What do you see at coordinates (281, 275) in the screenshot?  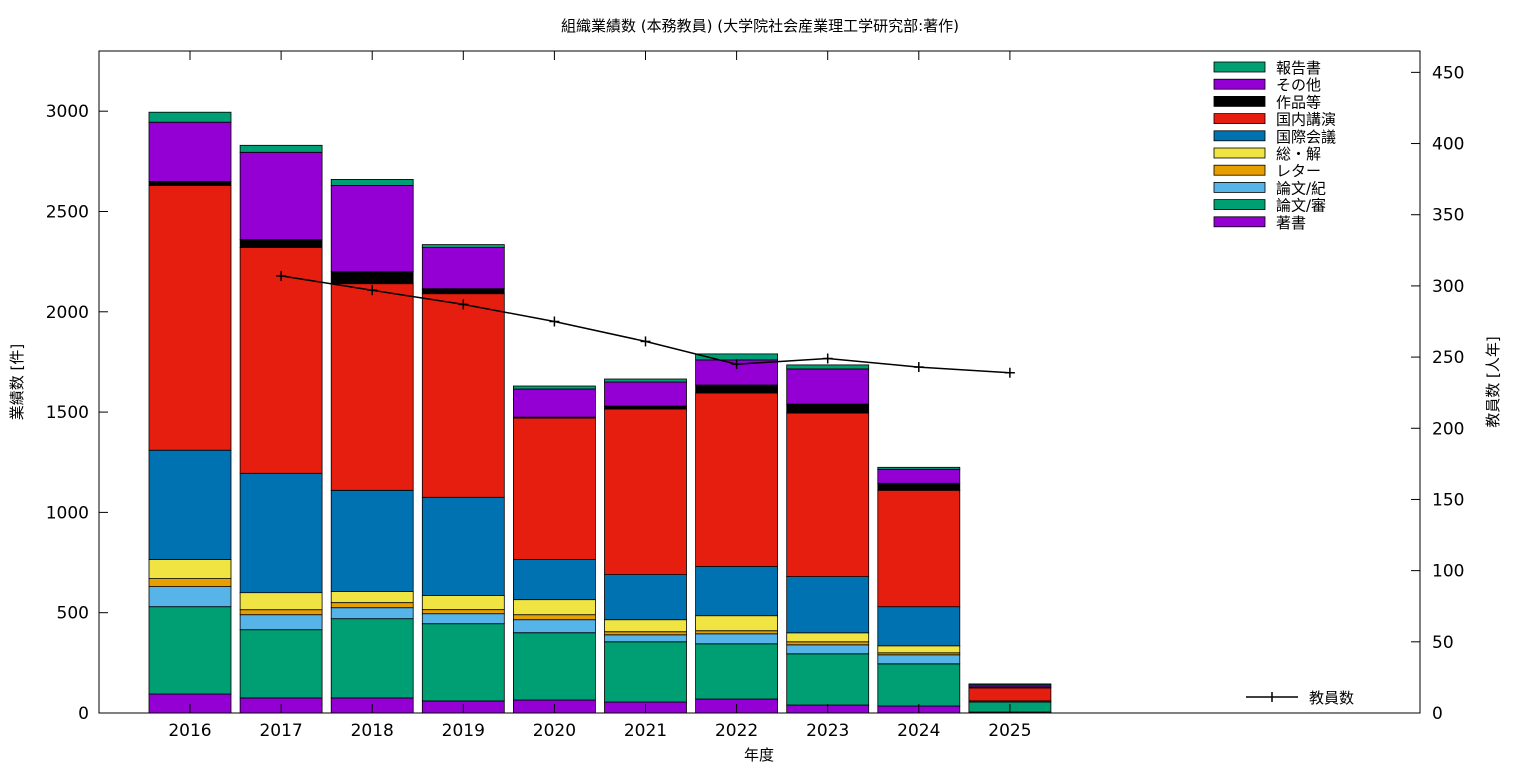 I see `teacher-point-2017` at bounding box center [281, 275].